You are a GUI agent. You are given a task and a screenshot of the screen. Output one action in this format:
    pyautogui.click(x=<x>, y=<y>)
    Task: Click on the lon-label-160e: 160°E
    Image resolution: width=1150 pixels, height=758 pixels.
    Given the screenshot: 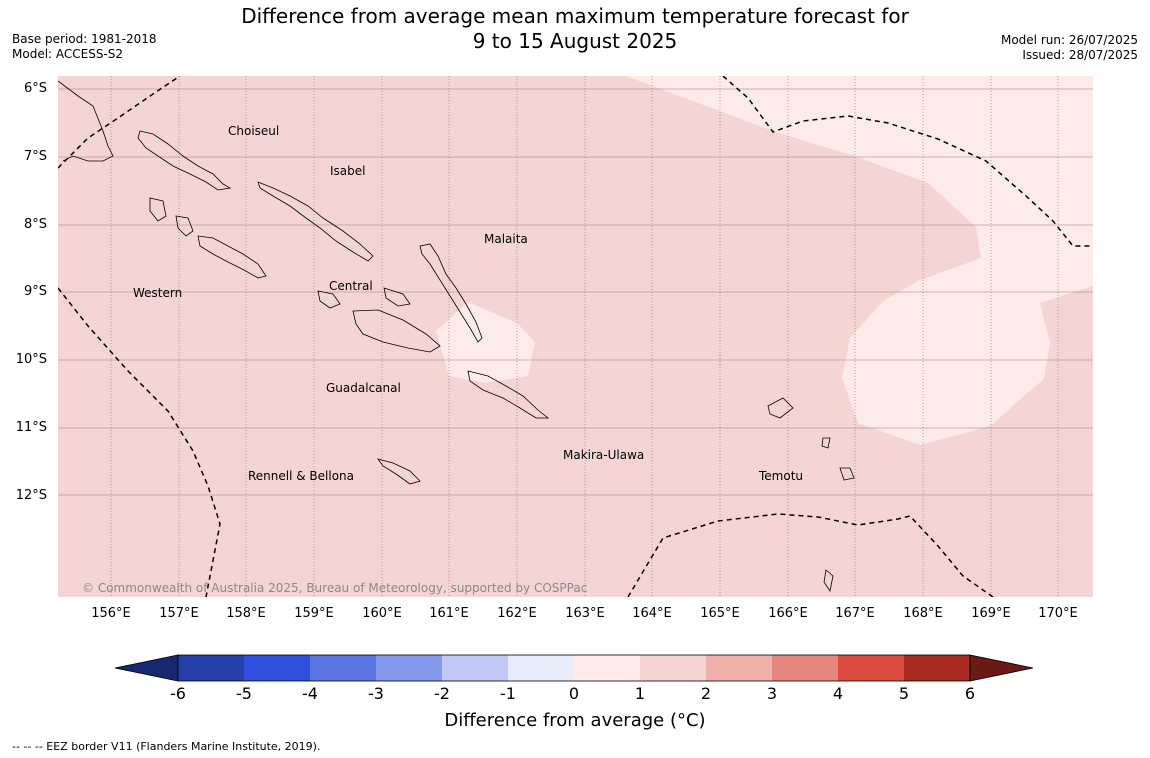 What is the action you would take?
    pyautogui.click(x=382, y=613)
    